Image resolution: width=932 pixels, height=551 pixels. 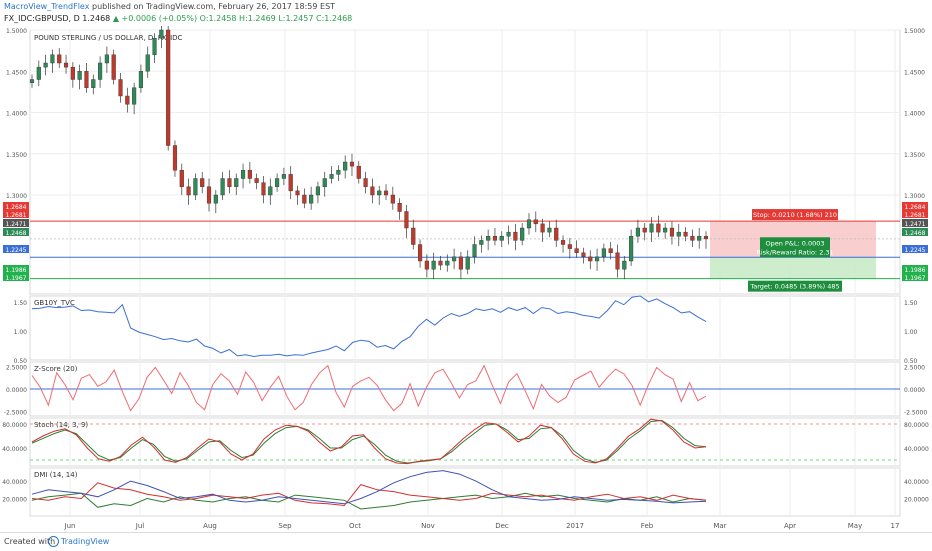 What do you see at coordinates (916, 500) in the screenshot?
I see `y-tick-label-right: 20.0000` at bounding box center [916, 500].